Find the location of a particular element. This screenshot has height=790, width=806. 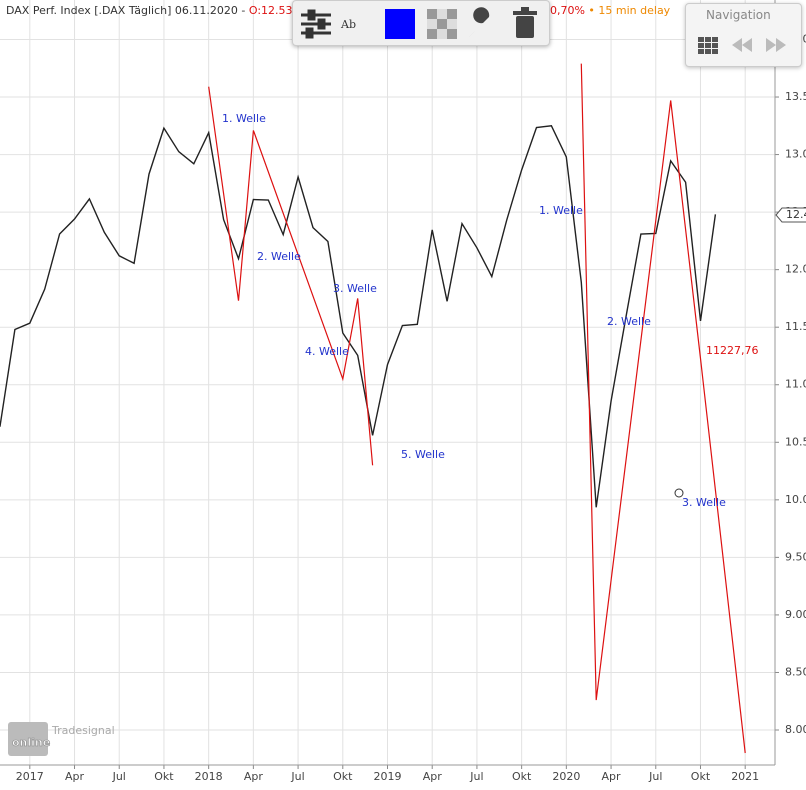

grid-button is located at coordinates (708, 45).